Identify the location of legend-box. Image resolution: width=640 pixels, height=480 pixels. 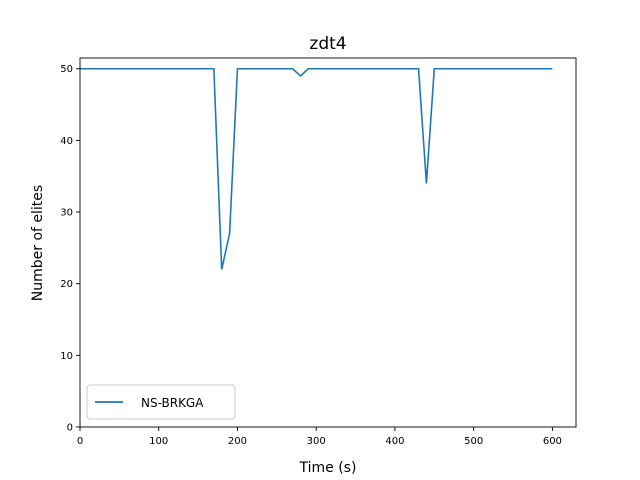
(161, 402).